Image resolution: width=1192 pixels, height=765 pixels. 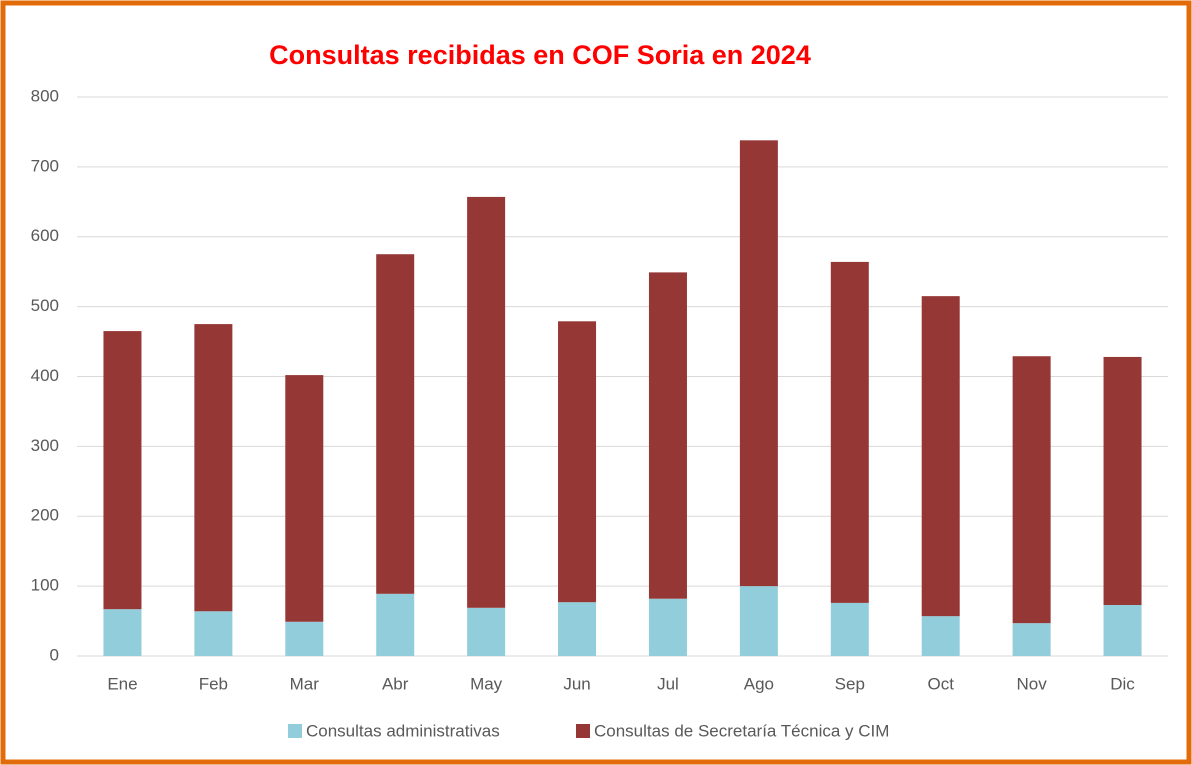 I want to click on x-tick-label: Jul, so click(x=668, y=683).